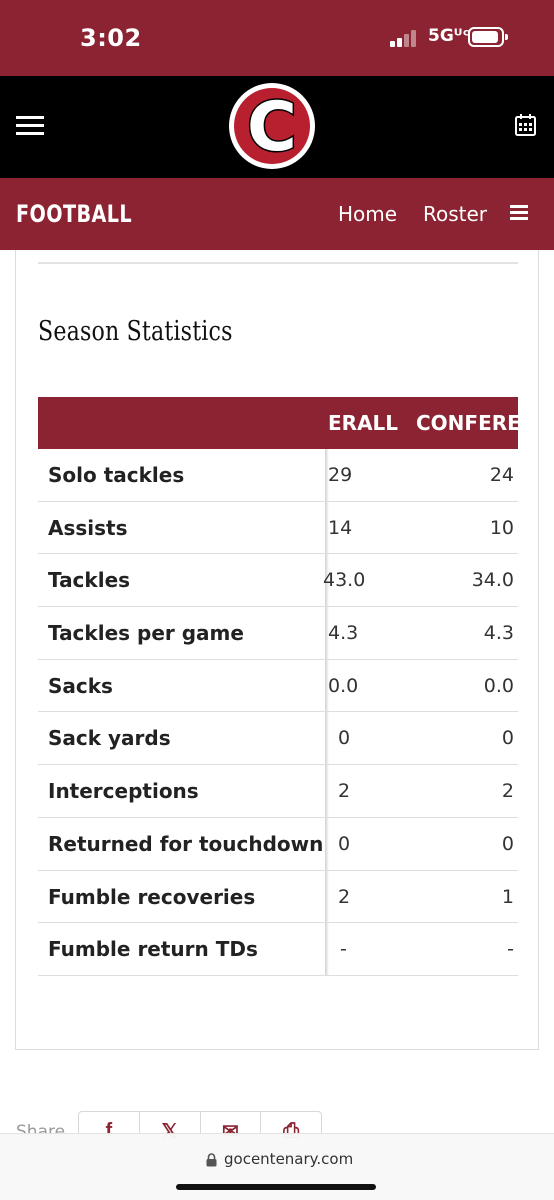 This screenshot has width=554, height=1200. What do you see at coordinates (405, 38) in the screenshot?
I see `signal-icon` at bounding box center [405, 38].